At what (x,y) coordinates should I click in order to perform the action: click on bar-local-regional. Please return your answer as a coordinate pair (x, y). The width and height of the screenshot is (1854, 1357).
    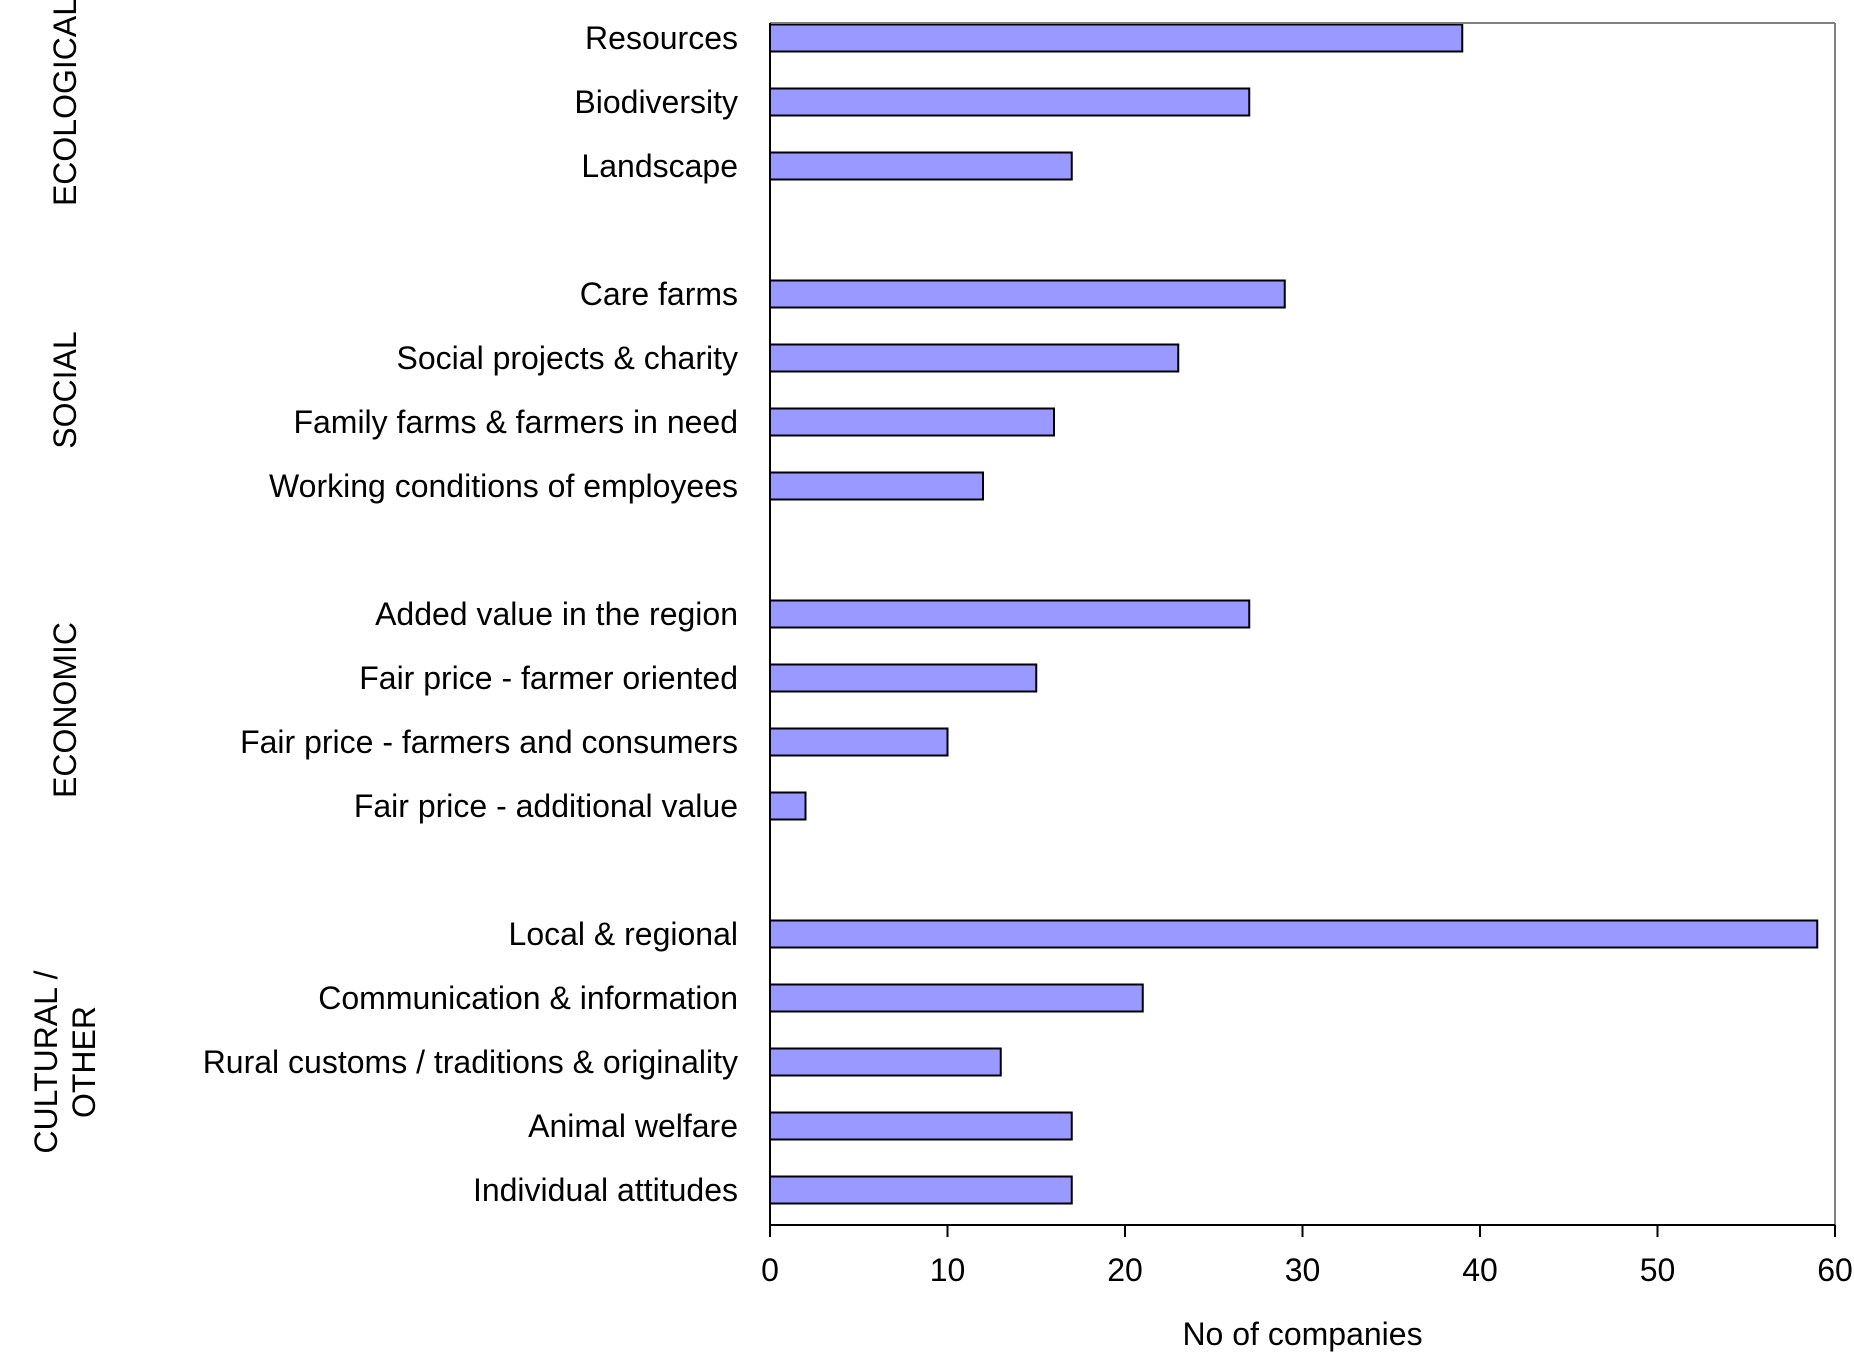
    Looking at the image, I should click on (1294, 934).